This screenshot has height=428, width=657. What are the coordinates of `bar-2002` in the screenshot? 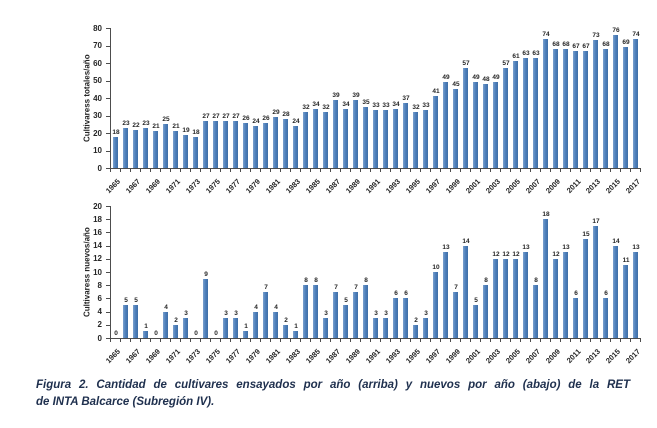 It's located at (485, 126).